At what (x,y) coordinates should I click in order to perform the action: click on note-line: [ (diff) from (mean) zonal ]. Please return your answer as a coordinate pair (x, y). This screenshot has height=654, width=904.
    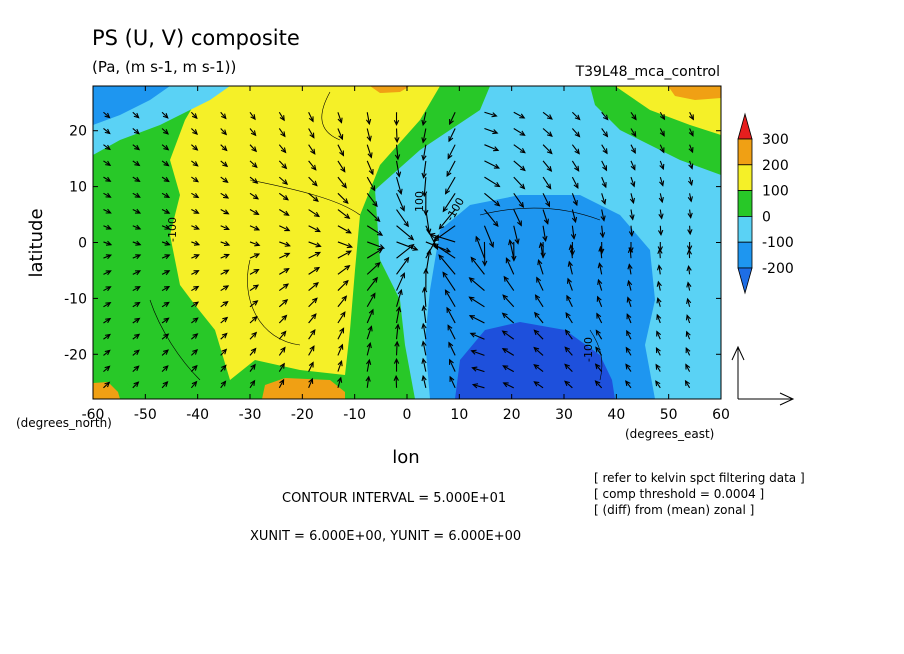
    Looking at the image, I should click on (674, 510).